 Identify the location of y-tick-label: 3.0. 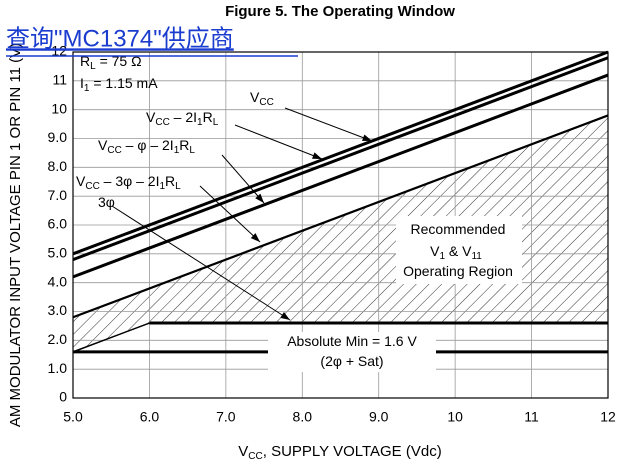
(58, 310).